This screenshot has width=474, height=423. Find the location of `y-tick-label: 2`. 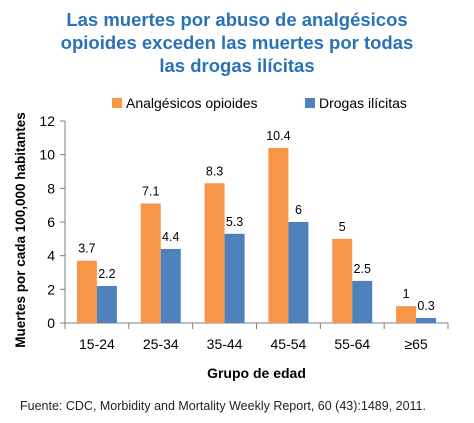

y-tick-label: 2 is located at coordinates (51, 289).